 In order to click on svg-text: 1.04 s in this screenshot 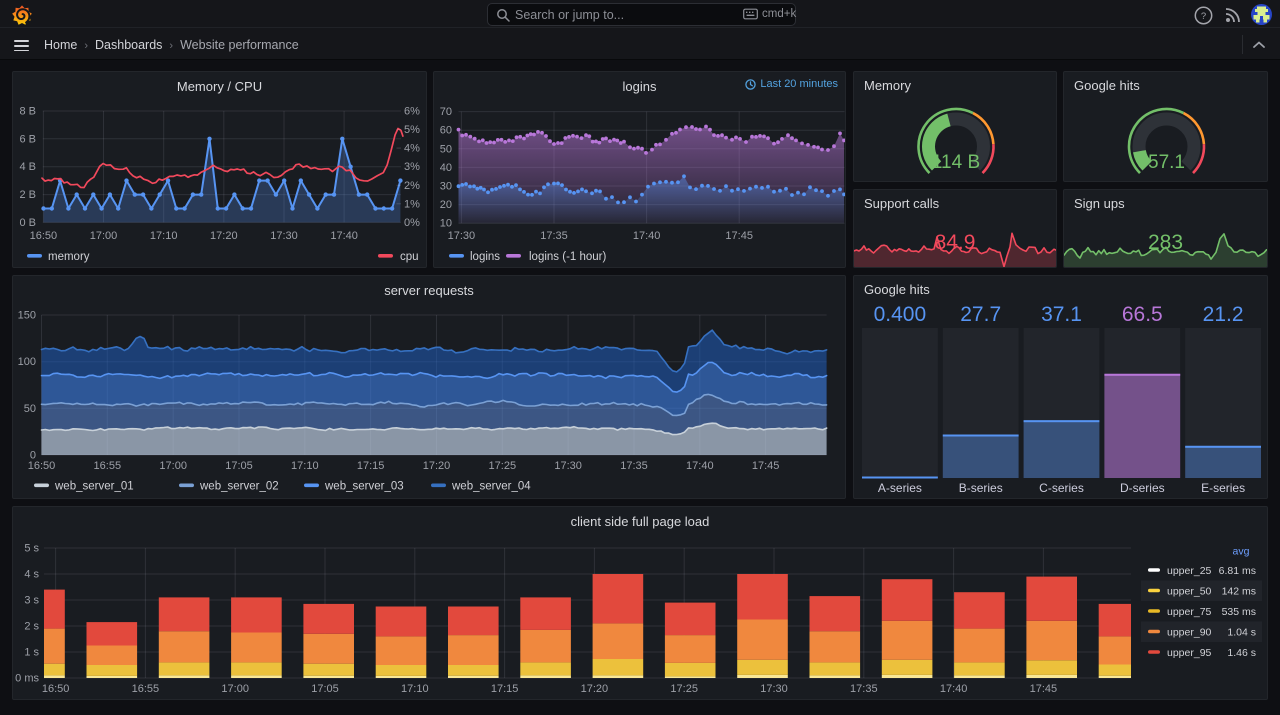, I will do `click(1241, 632)`.